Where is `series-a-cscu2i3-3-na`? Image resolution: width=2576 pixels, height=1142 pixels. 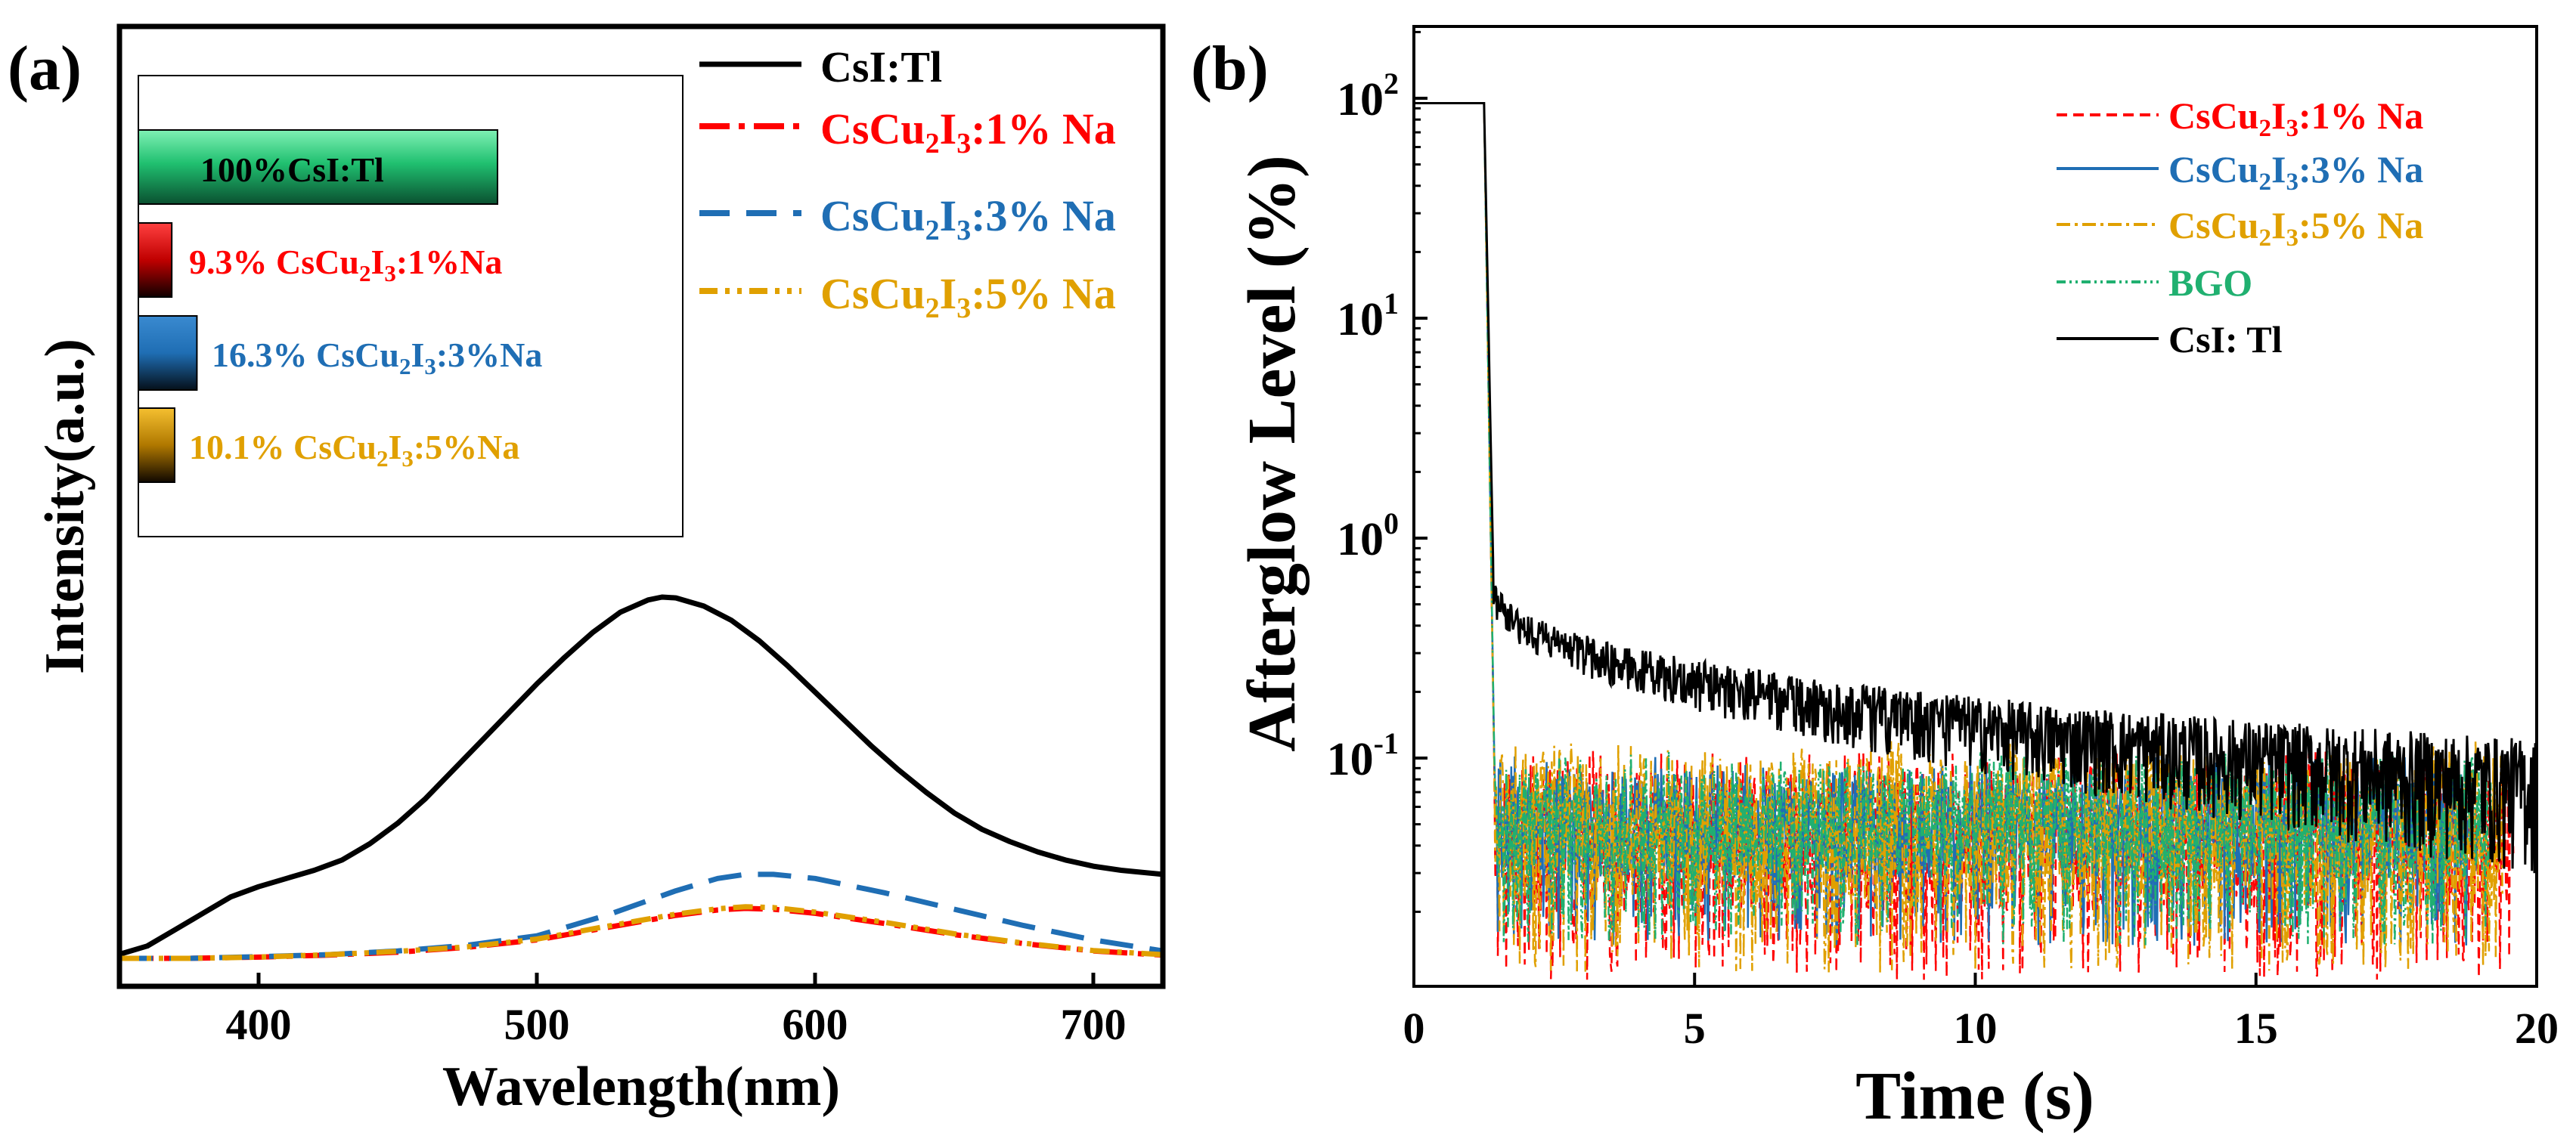
series-a-cscu2i3-3-na is located at coordinates (641, 916).